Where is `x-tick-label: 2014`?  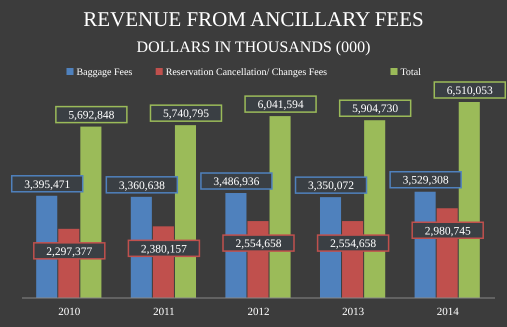 x-tick-label: 2014 is located at coordinates (448, 312).